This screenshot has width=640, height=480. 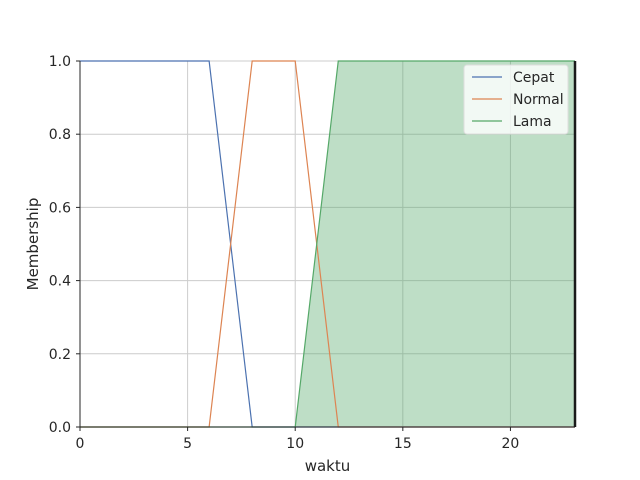 I want to click on legend-label-cepat: Cepat, so click(x=534, y=78).